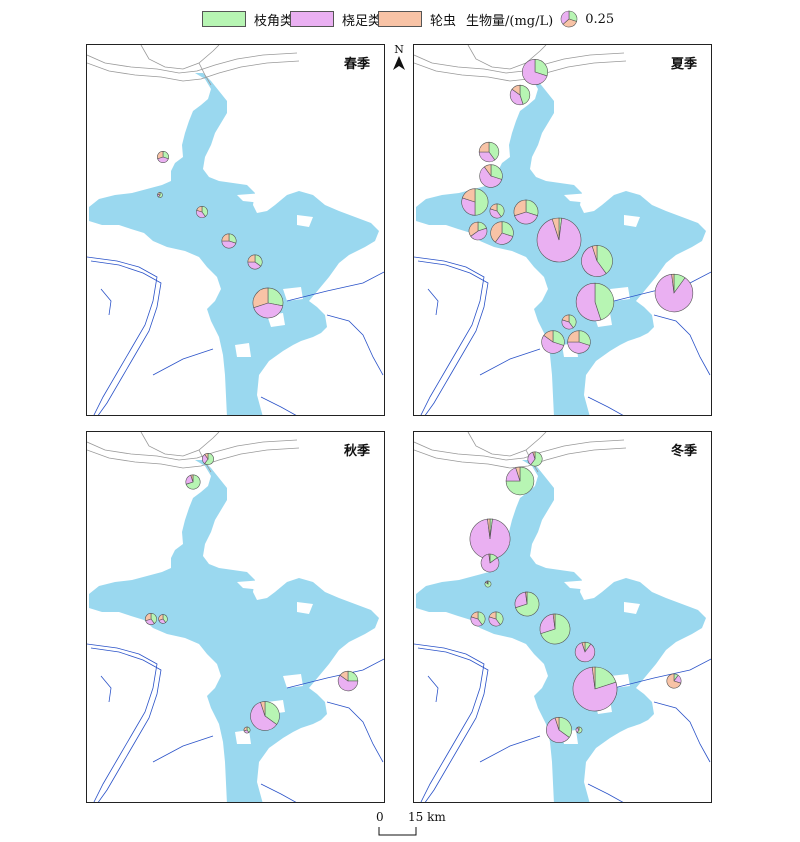 The image size is (800, 842). Describe the element at coordinates (579, 347) in the screenshot. I see `summer-site-16-copepoda-slice` at that location.